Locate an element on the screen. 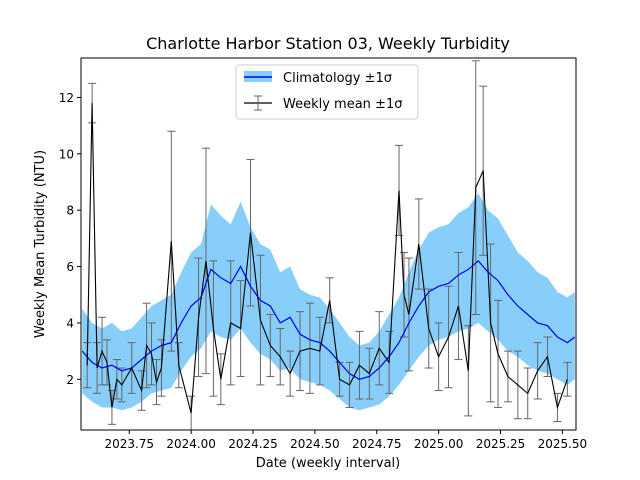  errorbar is located at coordinates (567, 379).